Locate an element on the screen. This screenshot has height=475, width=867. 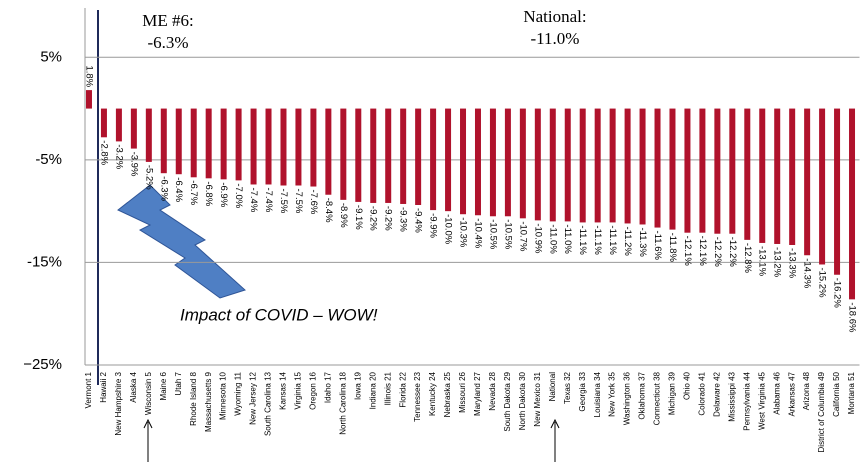
x-tick-label: South Carolina 13 is located at coordinates (268, 403).